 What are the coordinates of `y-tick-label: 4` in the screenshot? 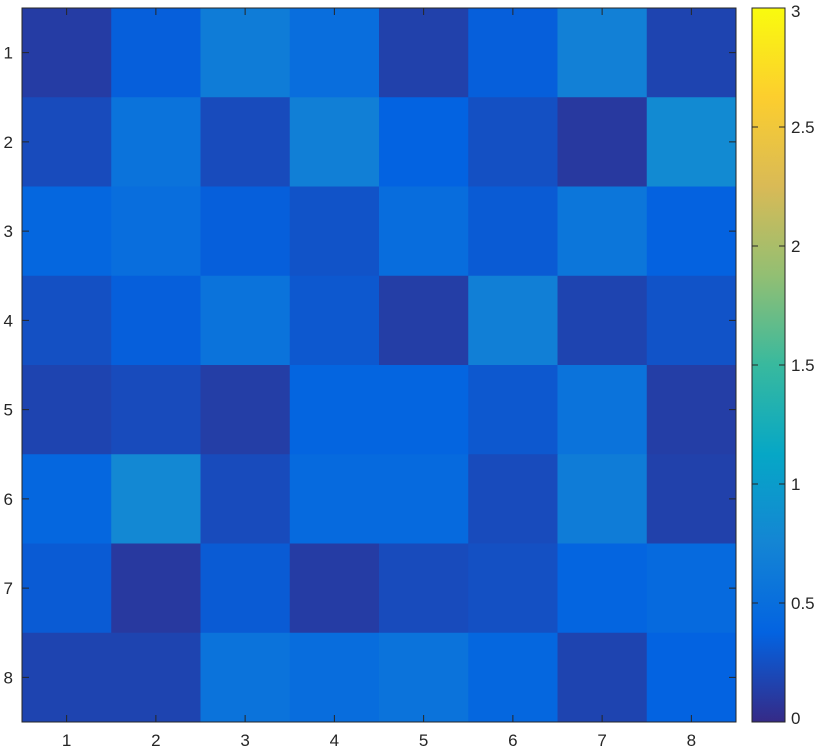 It's located at (8, 320).